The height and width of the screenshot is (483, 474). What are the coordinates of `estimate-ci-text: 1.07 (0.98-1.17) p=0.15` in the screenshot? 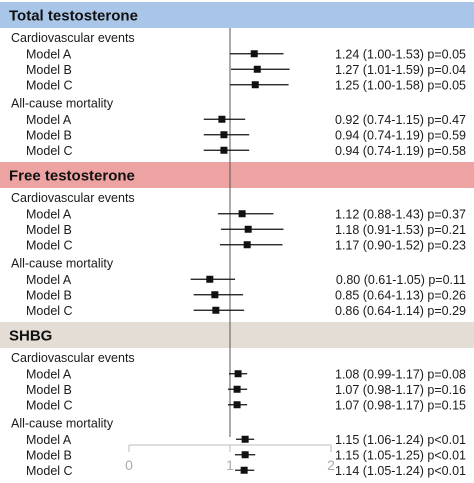 It's located at (400, 405).